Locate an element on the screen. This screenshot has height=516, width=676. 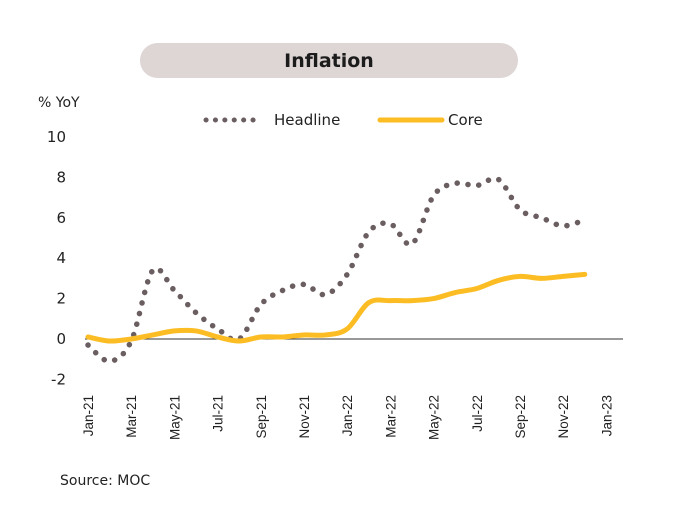
y-tick-label: 8 is located at coordinates (61, 177).